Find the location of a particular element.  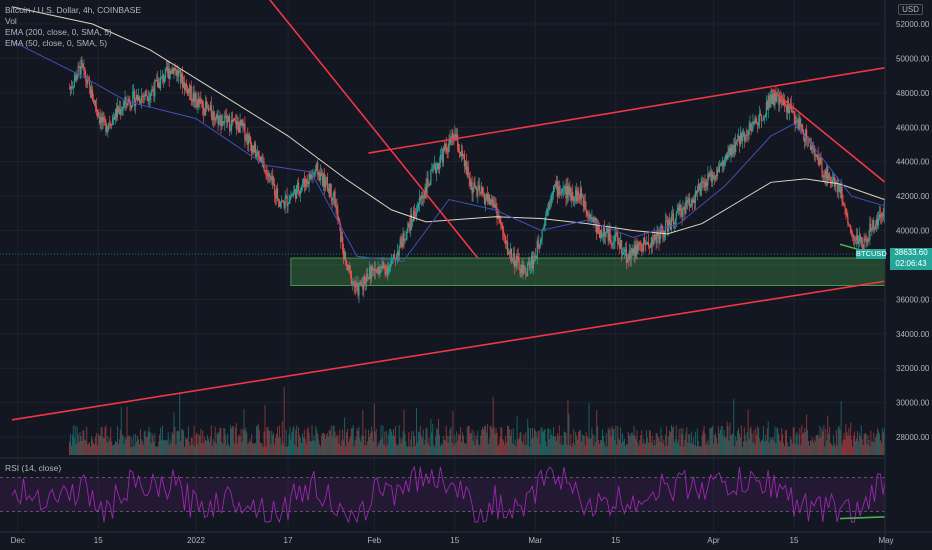

time-axis: 8Dec15202217Feb15Mar15Apr15May16Jun15Jul is located at coordinates (466, 538).